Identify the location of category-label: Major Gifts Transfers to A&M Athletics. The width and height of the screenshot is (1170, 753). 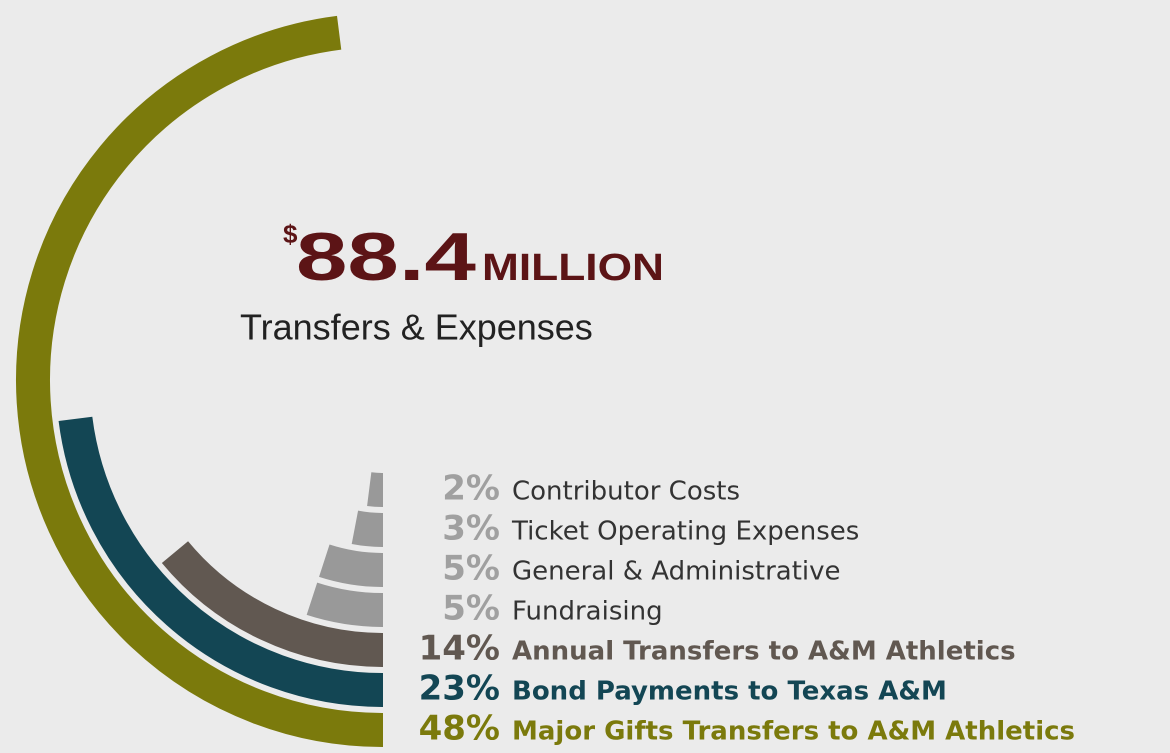
(793, 732).